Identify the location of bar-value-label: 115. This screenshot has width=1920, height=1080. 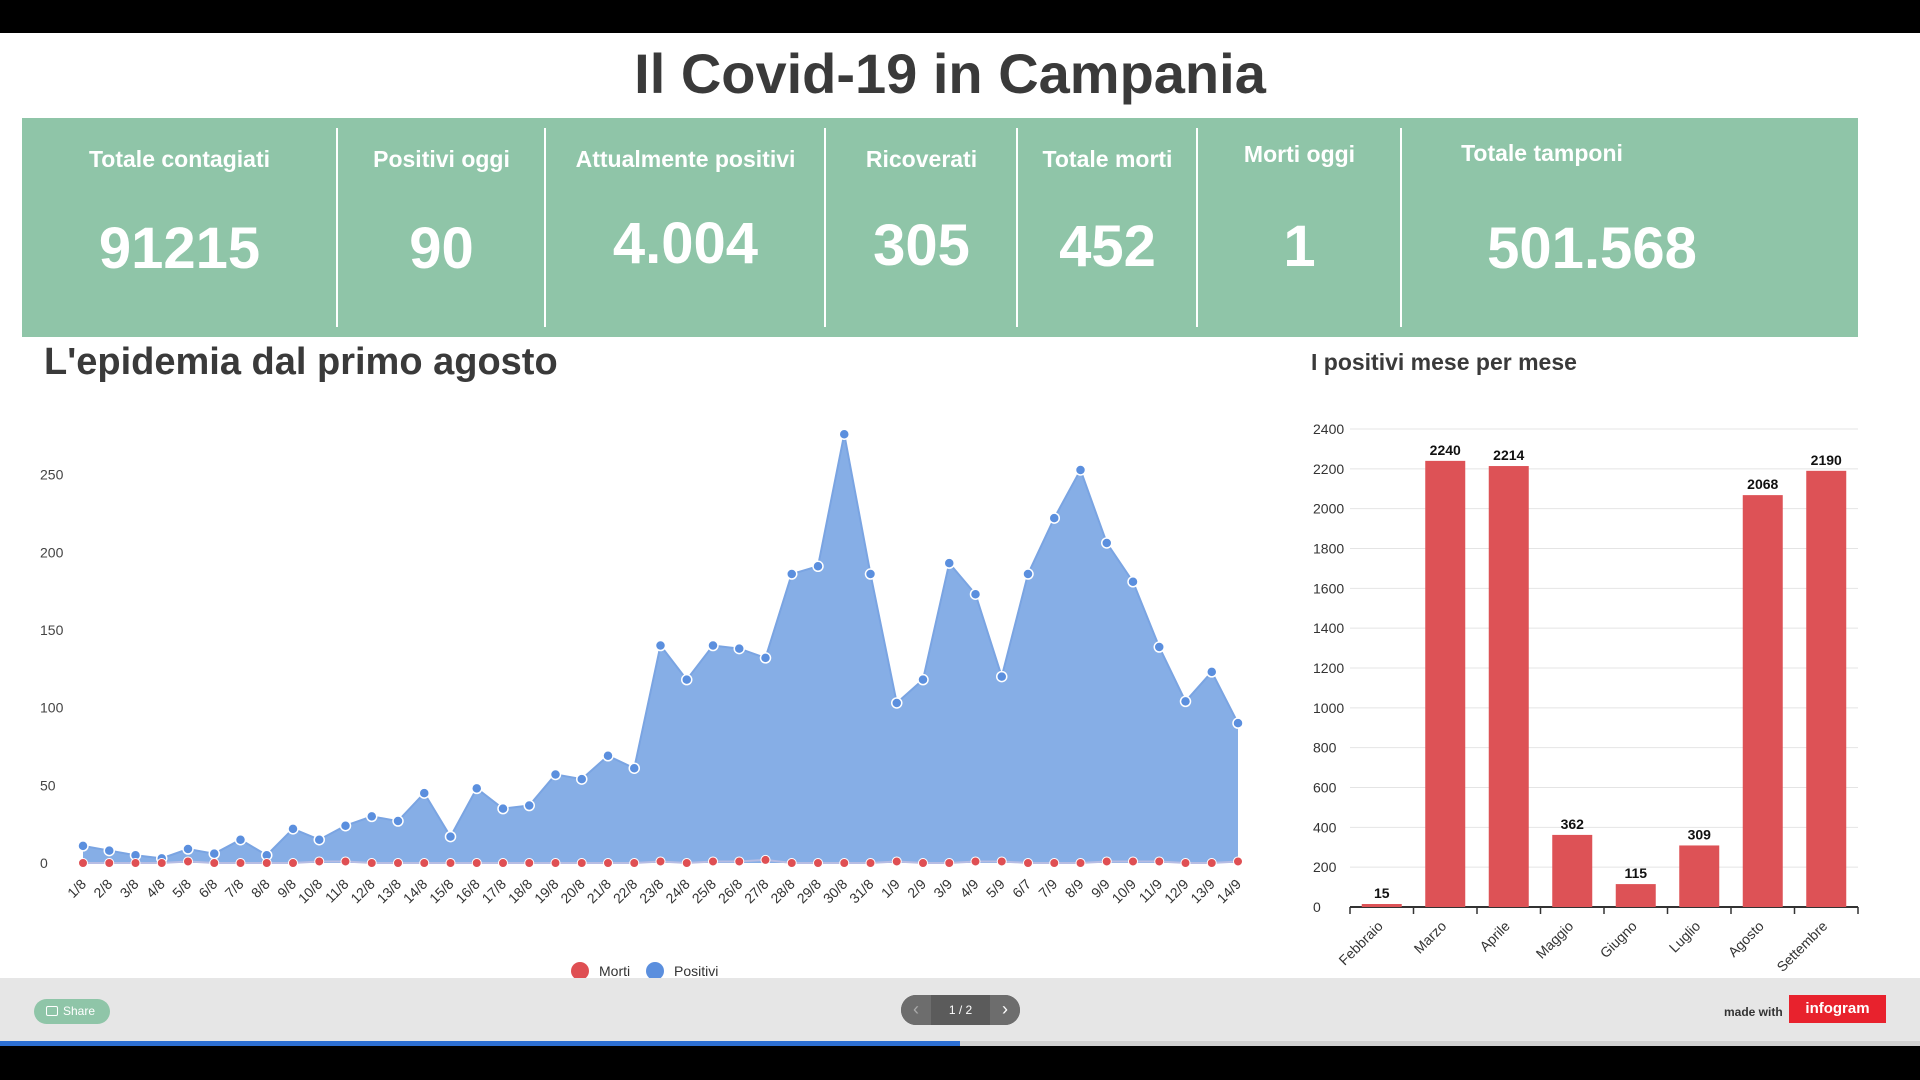
(1635, 873).